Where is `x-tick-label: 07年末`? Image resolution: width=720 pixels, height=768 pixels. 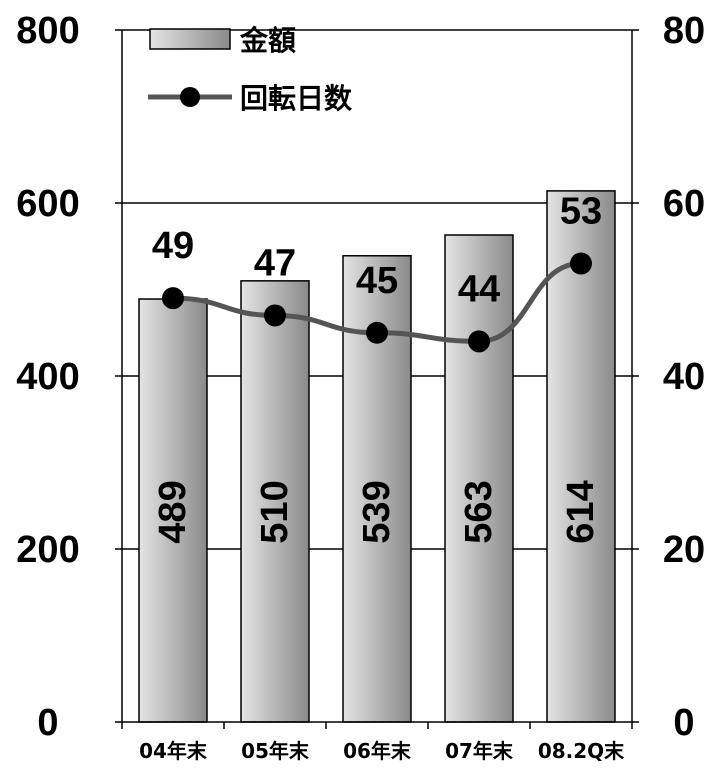 x-tick-label: 07年末 is located at coordinates (479, 751).